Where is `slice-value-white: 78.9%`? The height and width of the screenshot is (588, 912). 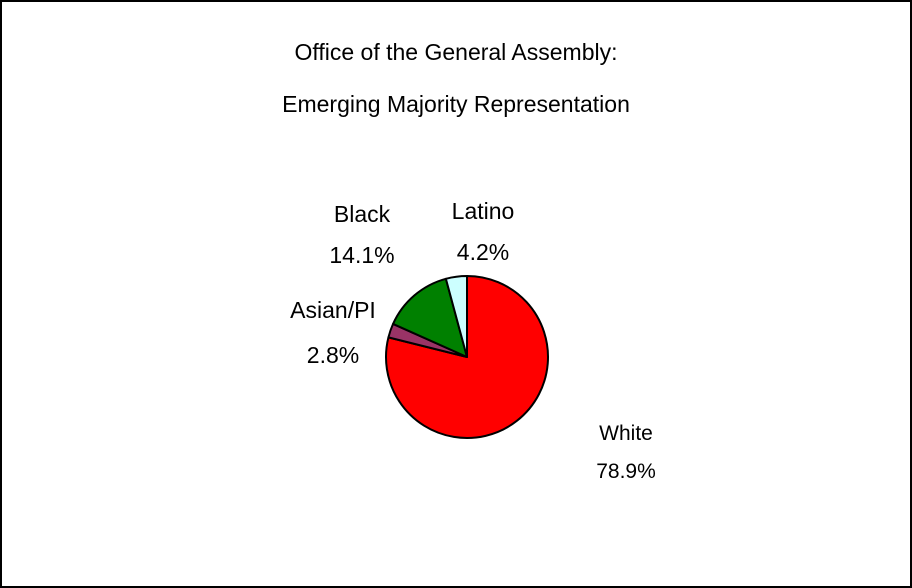 slice-value-white: 78.9% is located at coordinates (626, 471).